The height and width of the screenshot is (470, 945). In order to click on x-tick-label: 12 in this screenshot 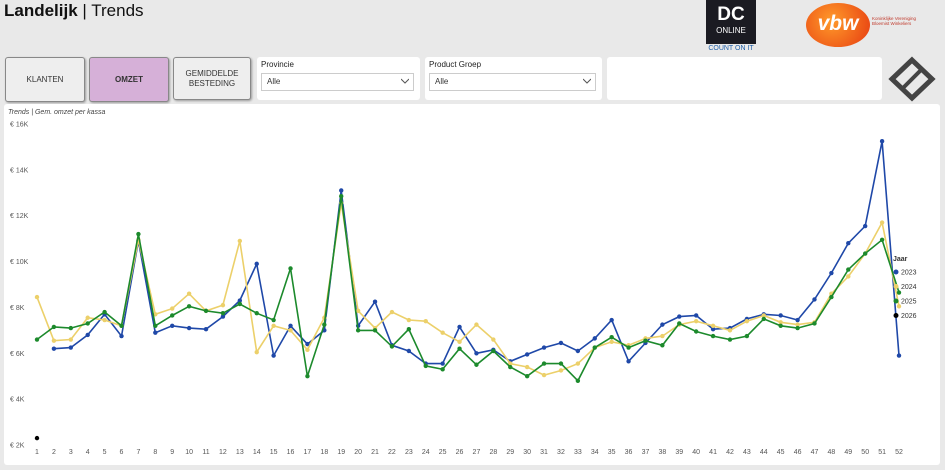, I will do `click(223, 452)`.